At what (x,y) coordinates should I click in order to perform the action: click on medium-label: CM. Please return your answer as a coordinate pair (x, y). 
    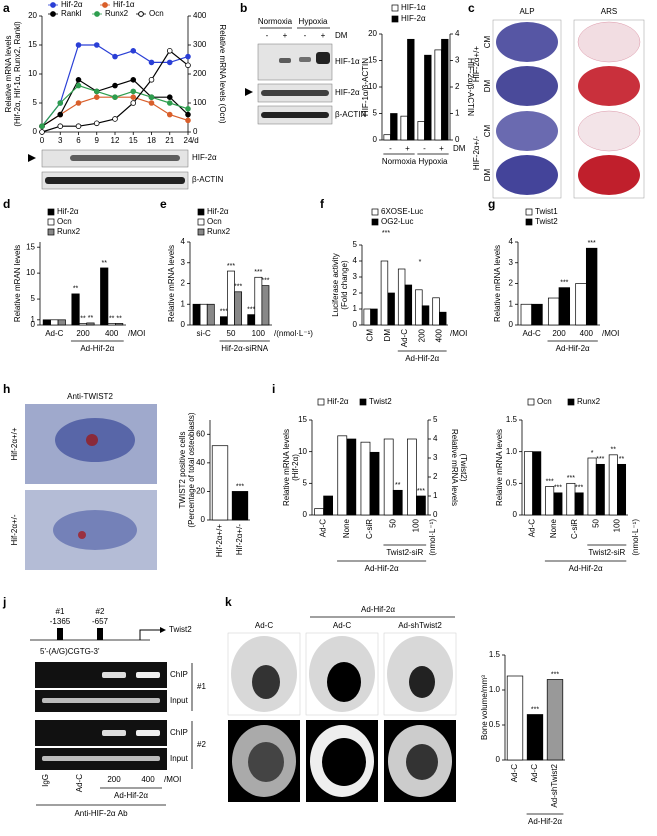
    Looking at the image, I should click on (487, 41).